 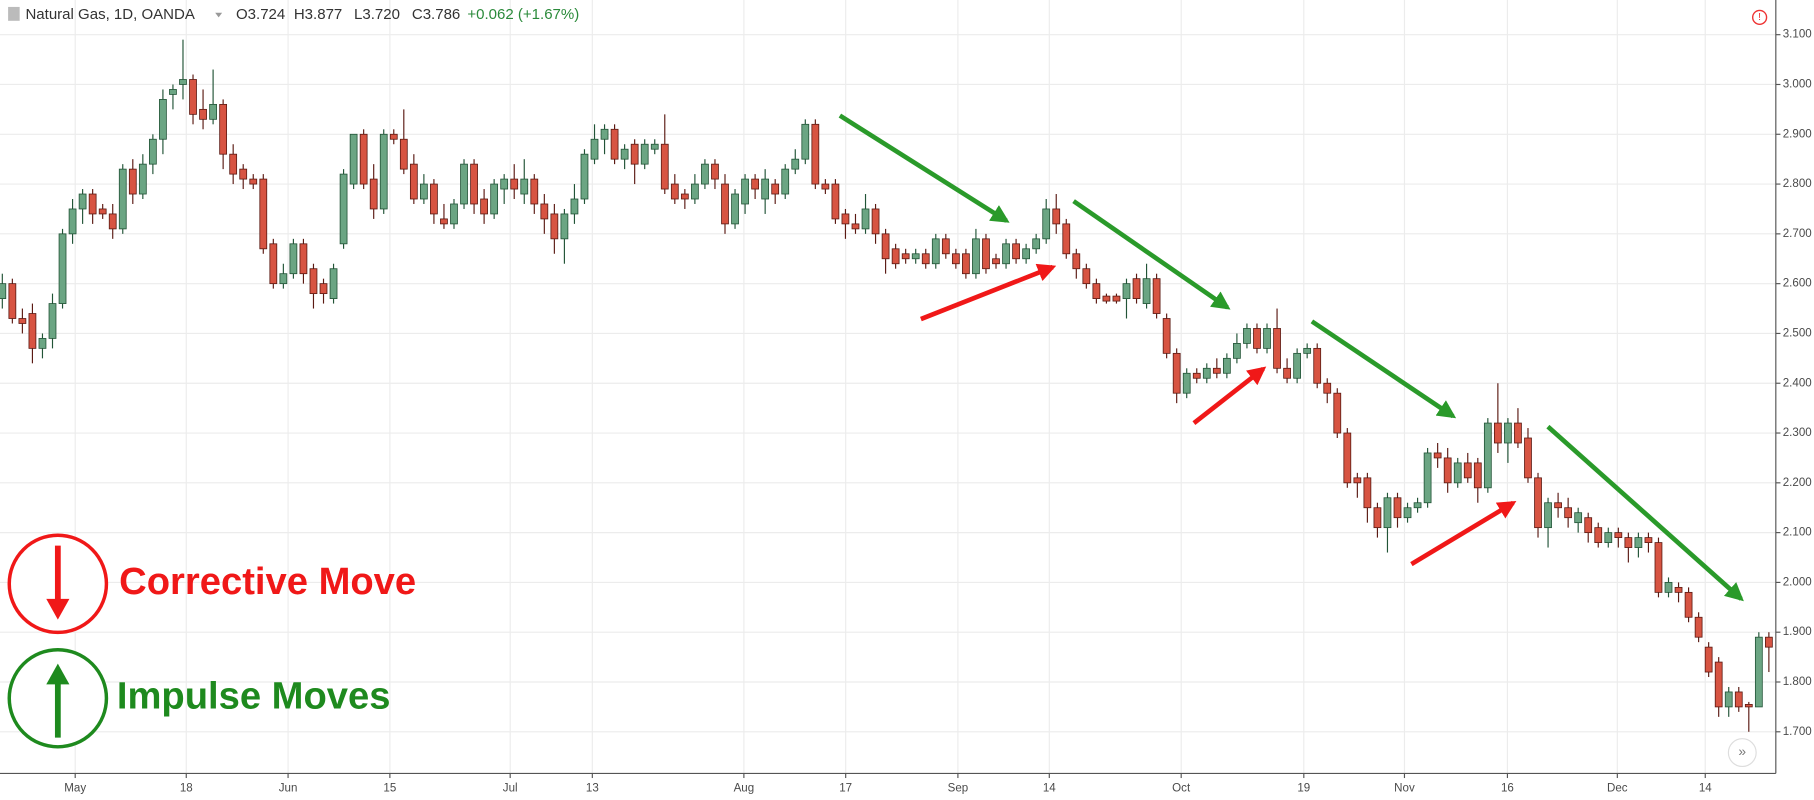 What do you see at coordinates (14, 13) in the screenshot?
I see `header-icon` at bounding box center [14, 13].